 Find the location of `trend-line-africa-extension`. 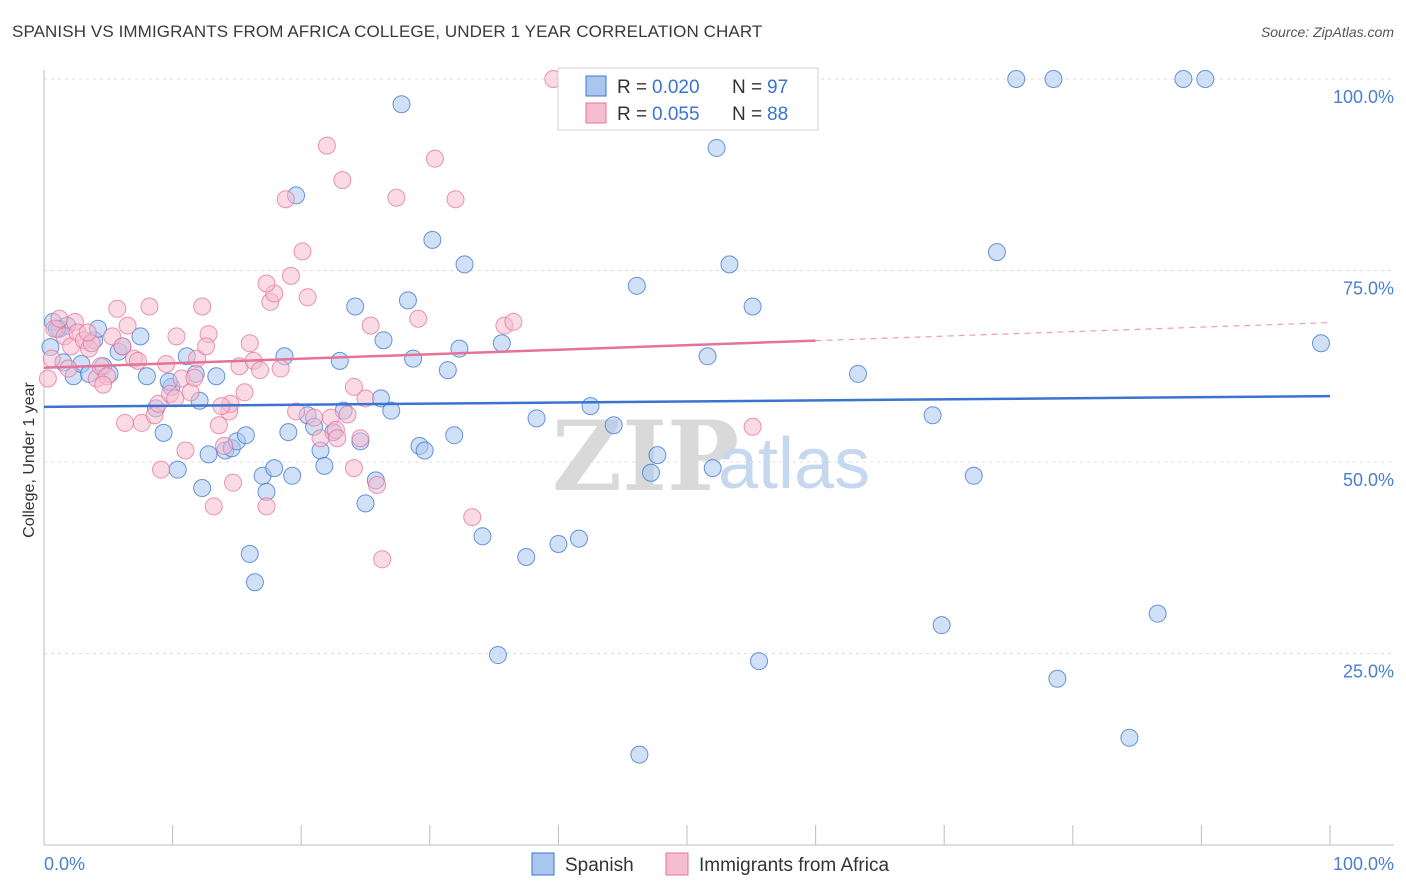

trend-line-africa-extension is located at coordinates (1073, 331).